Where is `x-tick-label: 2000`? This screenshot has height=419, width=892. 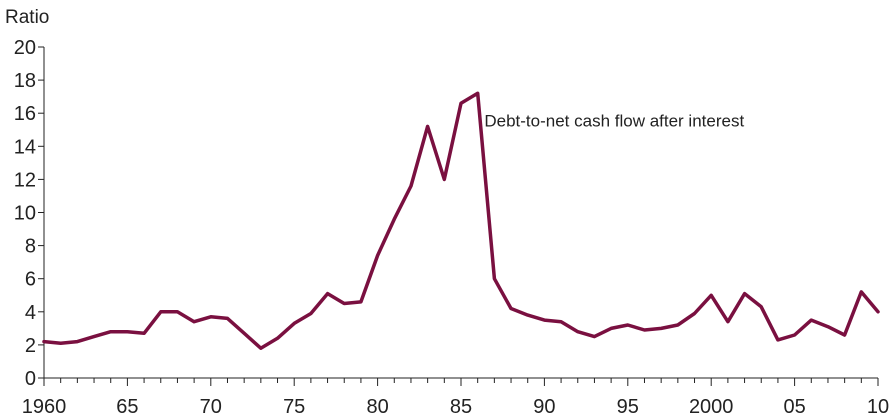 x-tick-label: 2000 is located at coordinates (711, 407).